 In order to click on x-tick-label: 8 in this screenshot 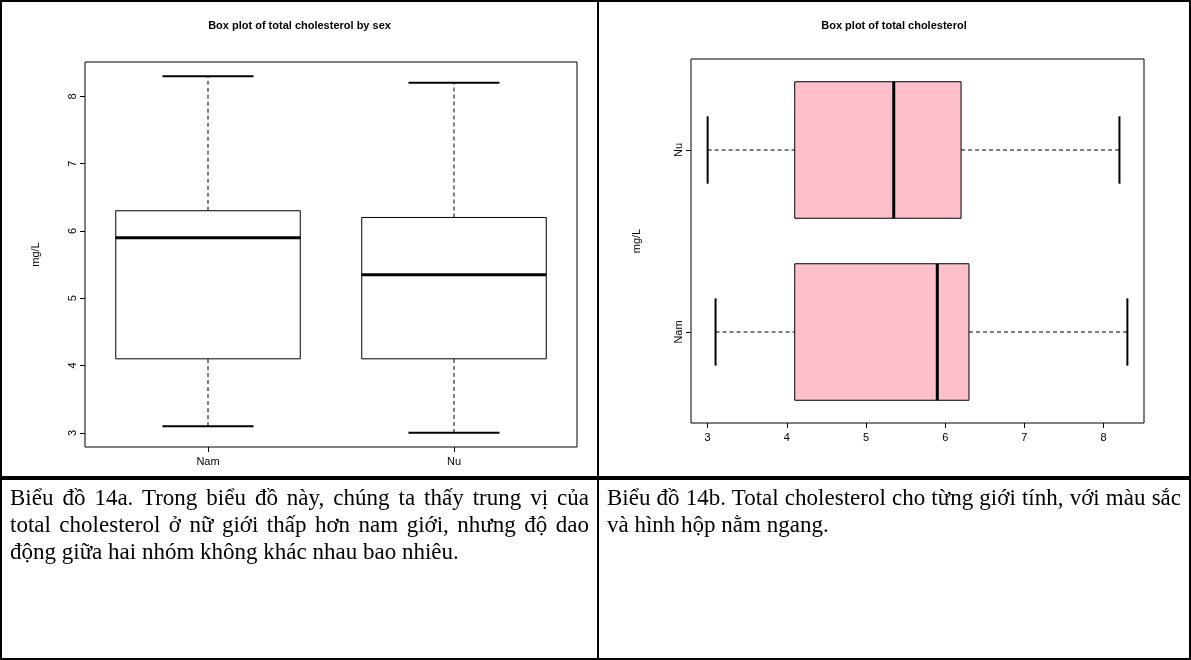, I will do `click(1103, 436)`.